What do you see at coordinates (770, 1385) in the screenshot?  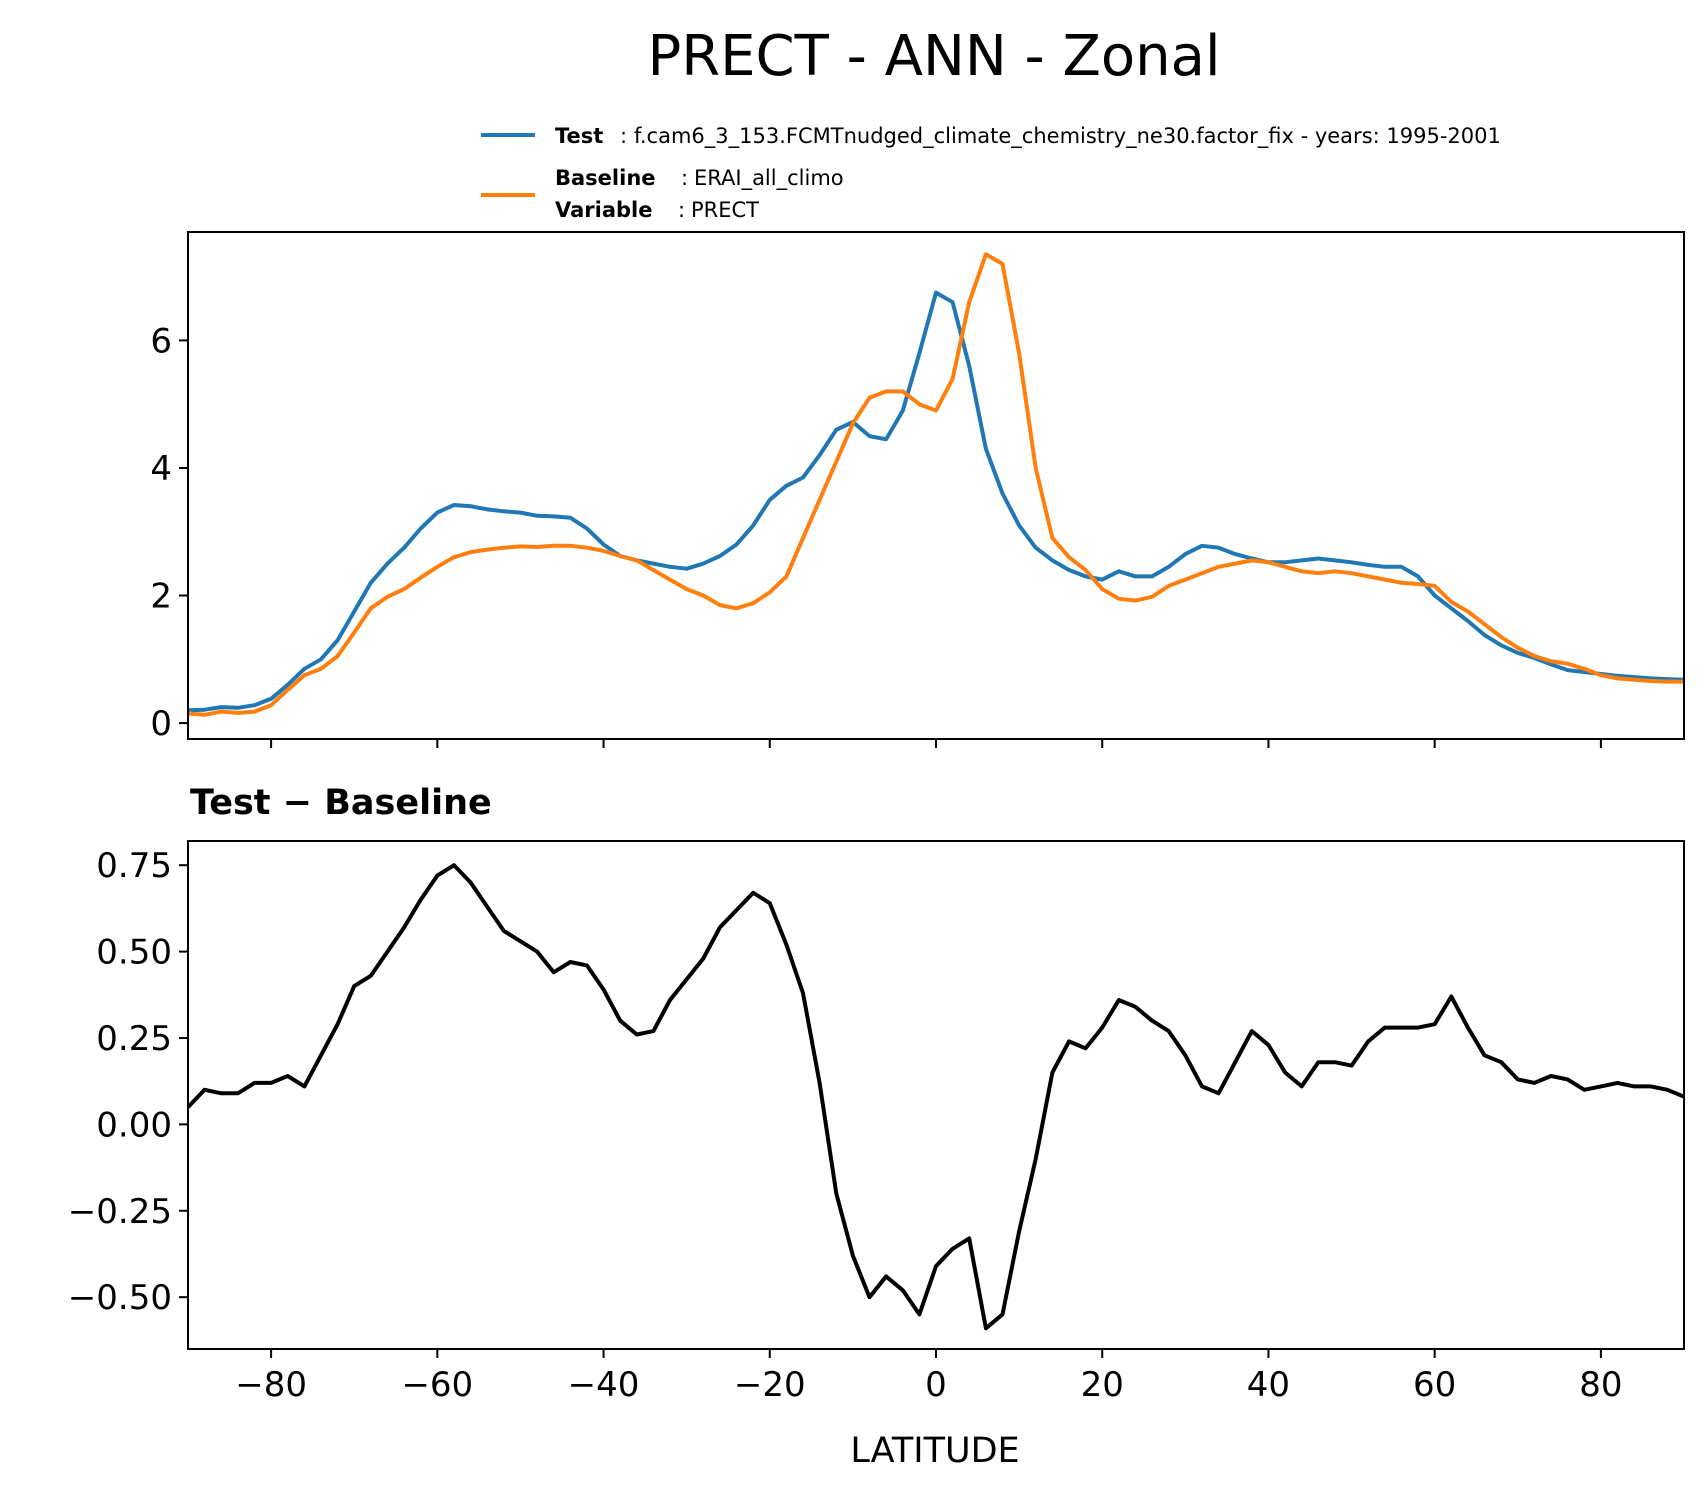 I see `diff-xtick-label: −20` at bounding box center [770, 1385].